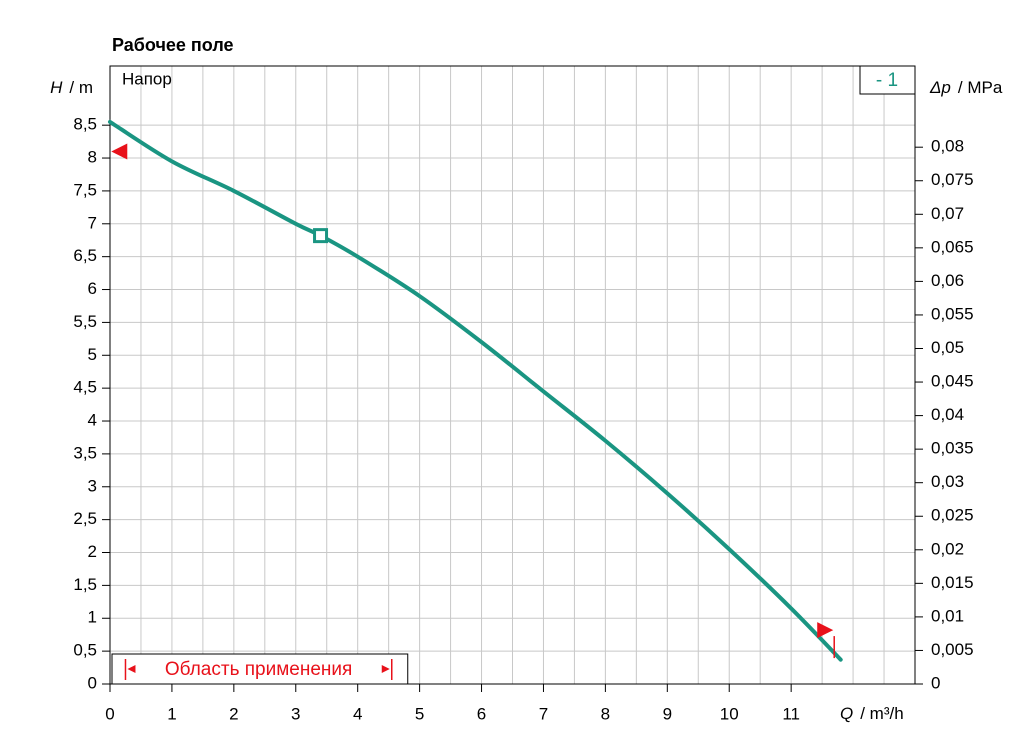 Image resolution: width=1020 pixels, height=745 pixels. What do you see at coordinates (295, 713) in the screenshot?
I see `x-tick-label: 3` at bounding box center [295, 713].